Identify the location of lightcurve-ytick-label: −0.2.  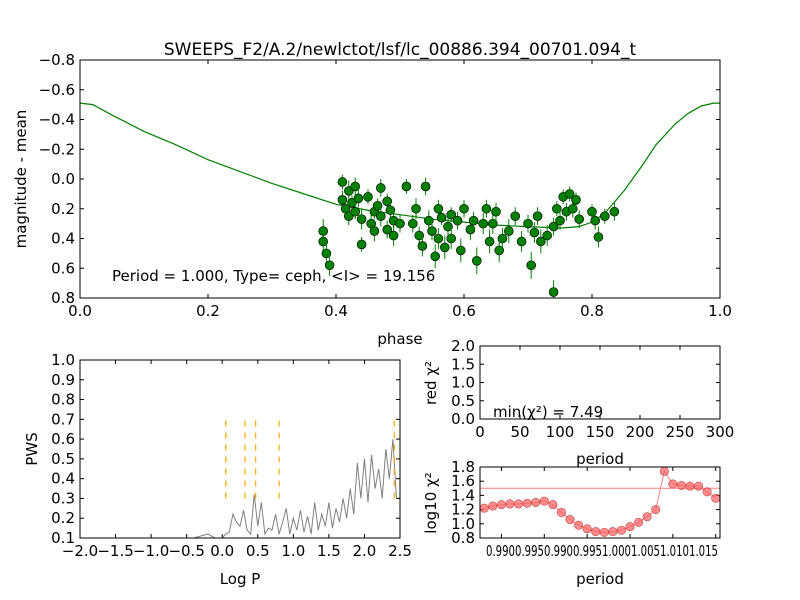
(57, 149).